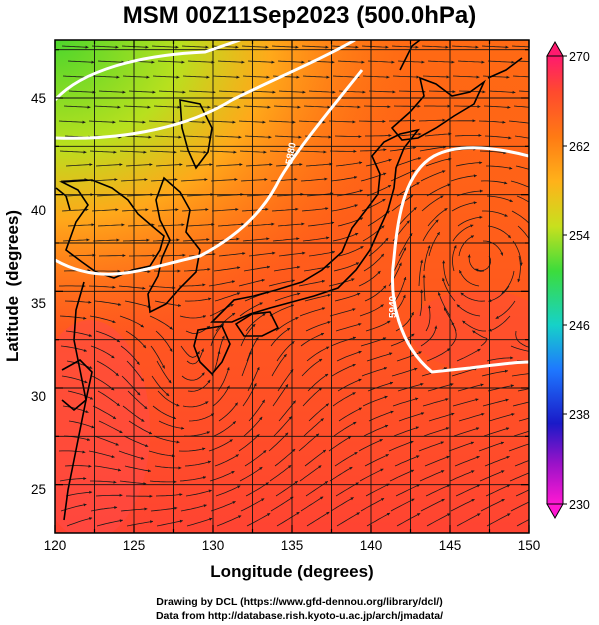 Image resolution: width=599 pixels, height=625 pixels. Describe the element at coordinates (555, 511) in the screenshot. I see `colorbar-min-arrow` at that location.